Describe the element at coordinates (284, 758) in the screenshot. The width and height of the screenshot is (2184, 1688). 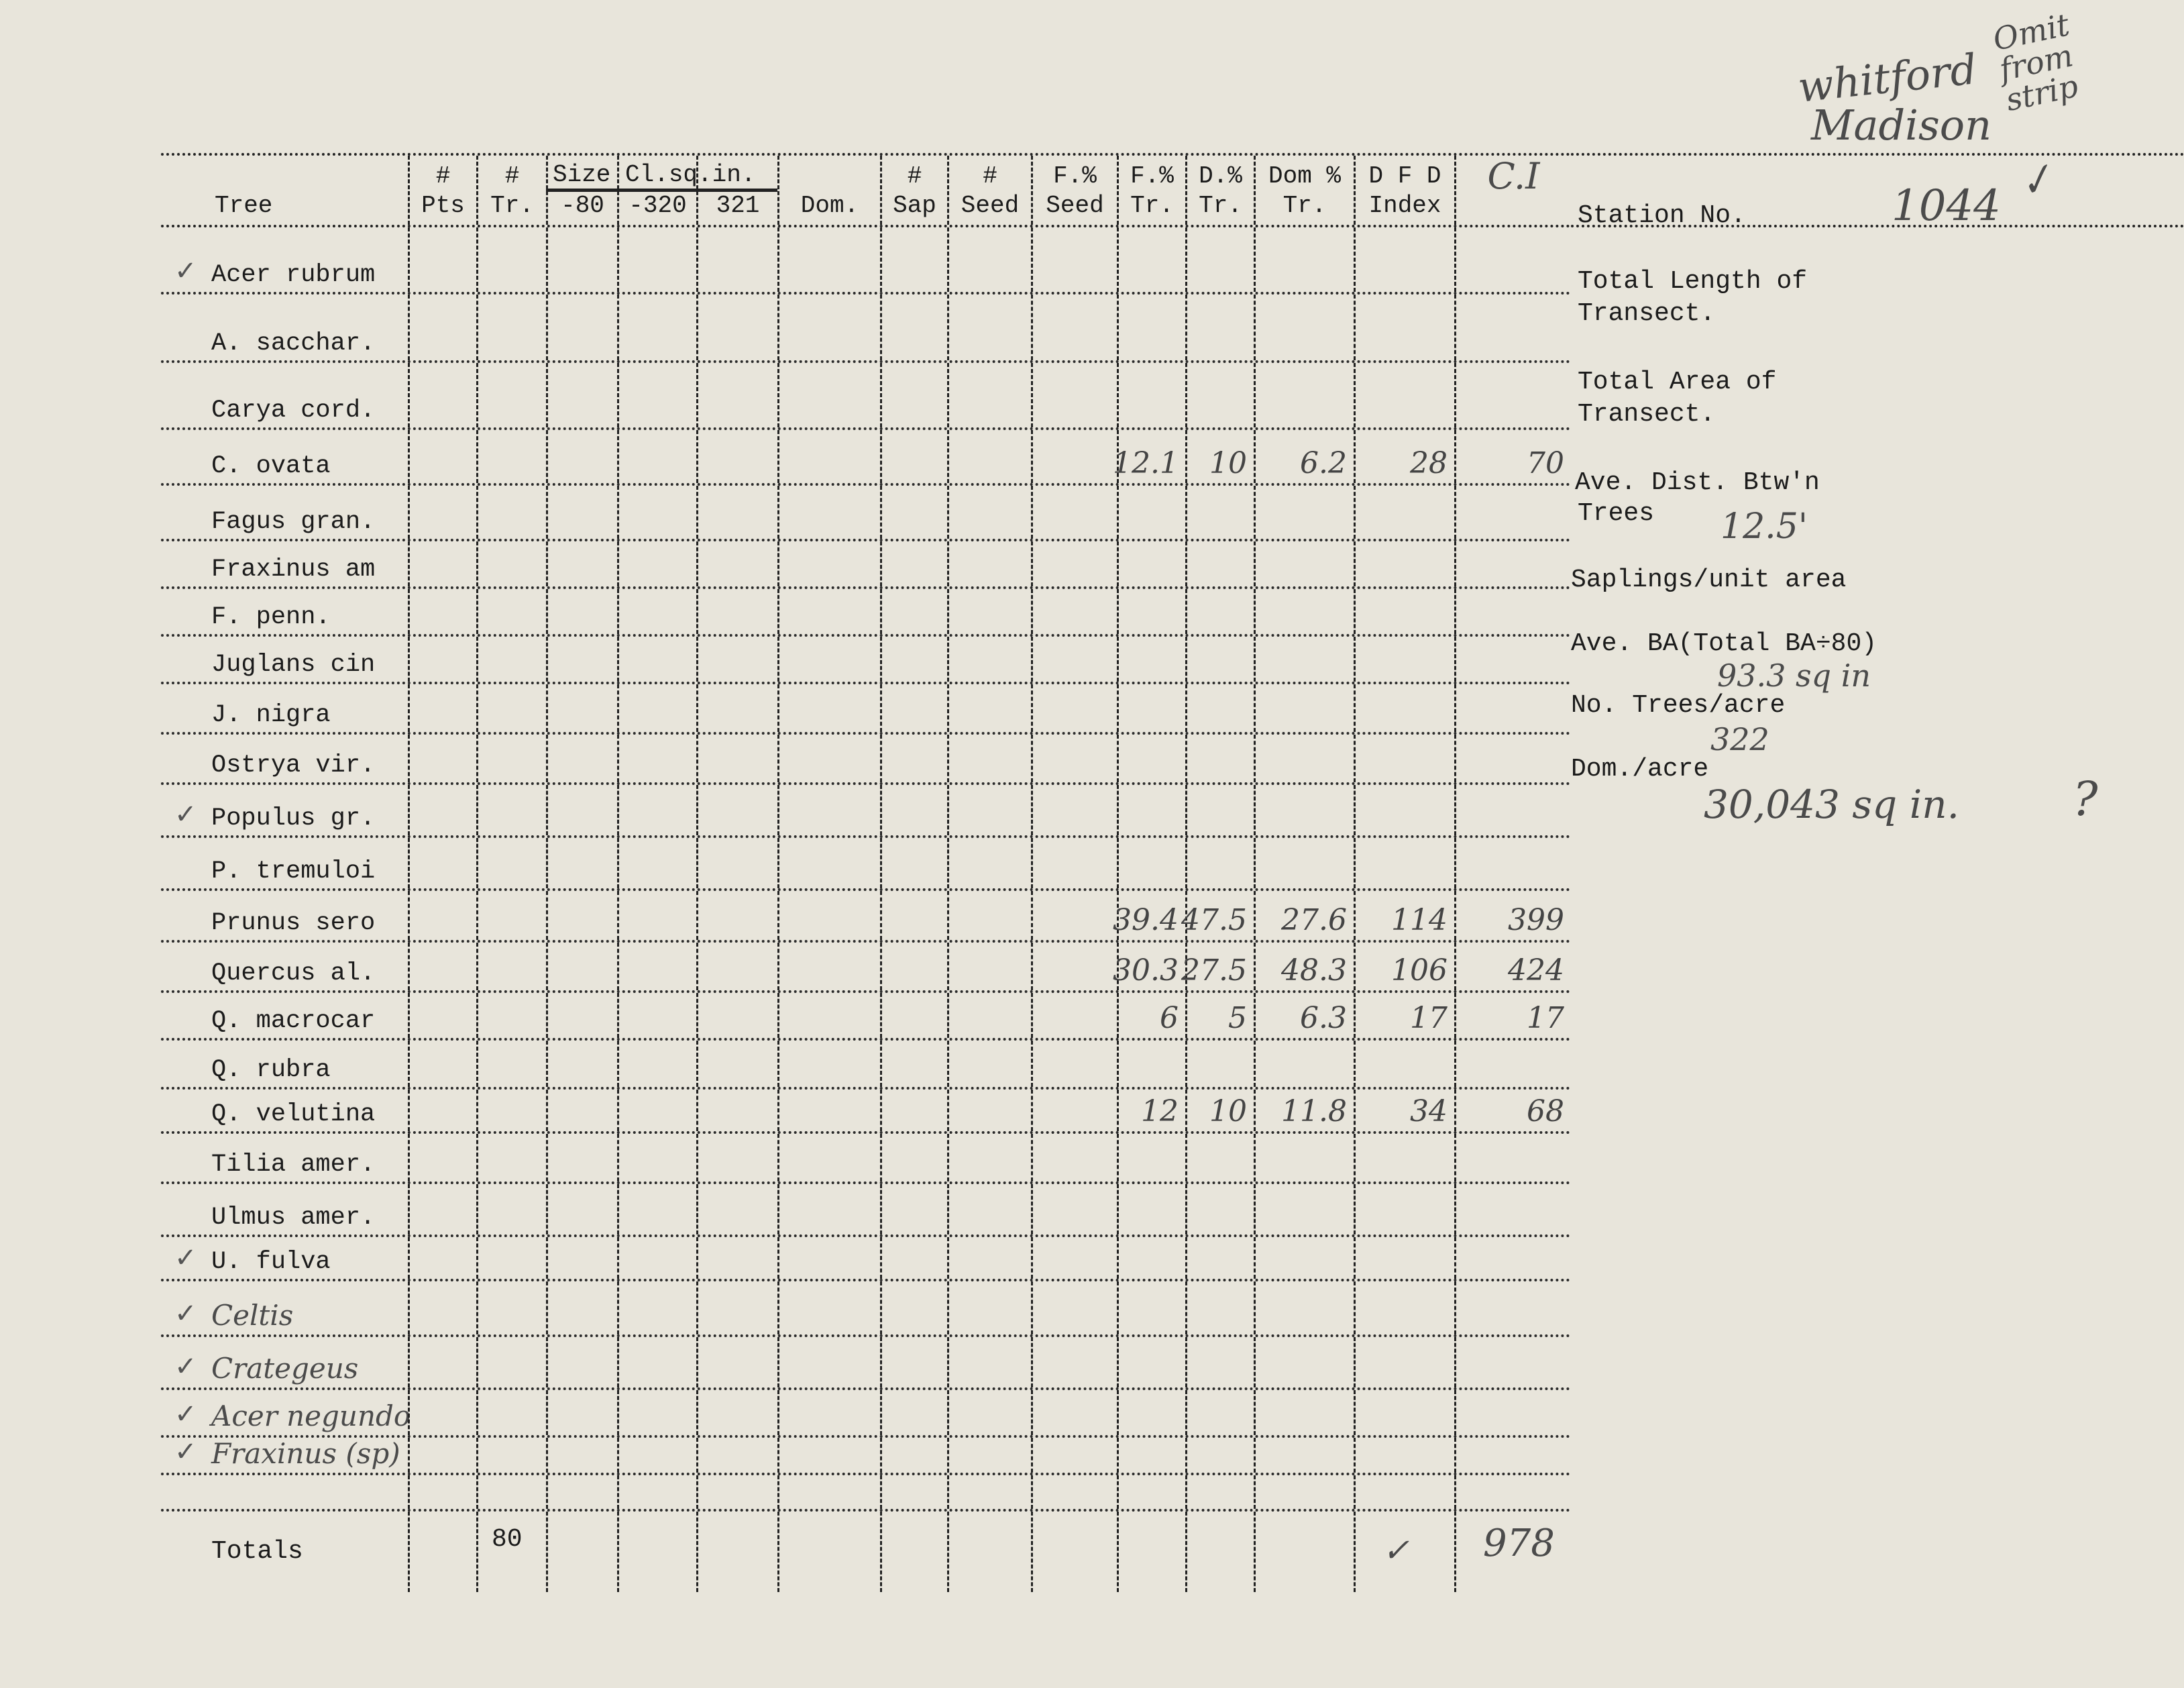
I see `cell-tree: Ostrya vir.` at that location.